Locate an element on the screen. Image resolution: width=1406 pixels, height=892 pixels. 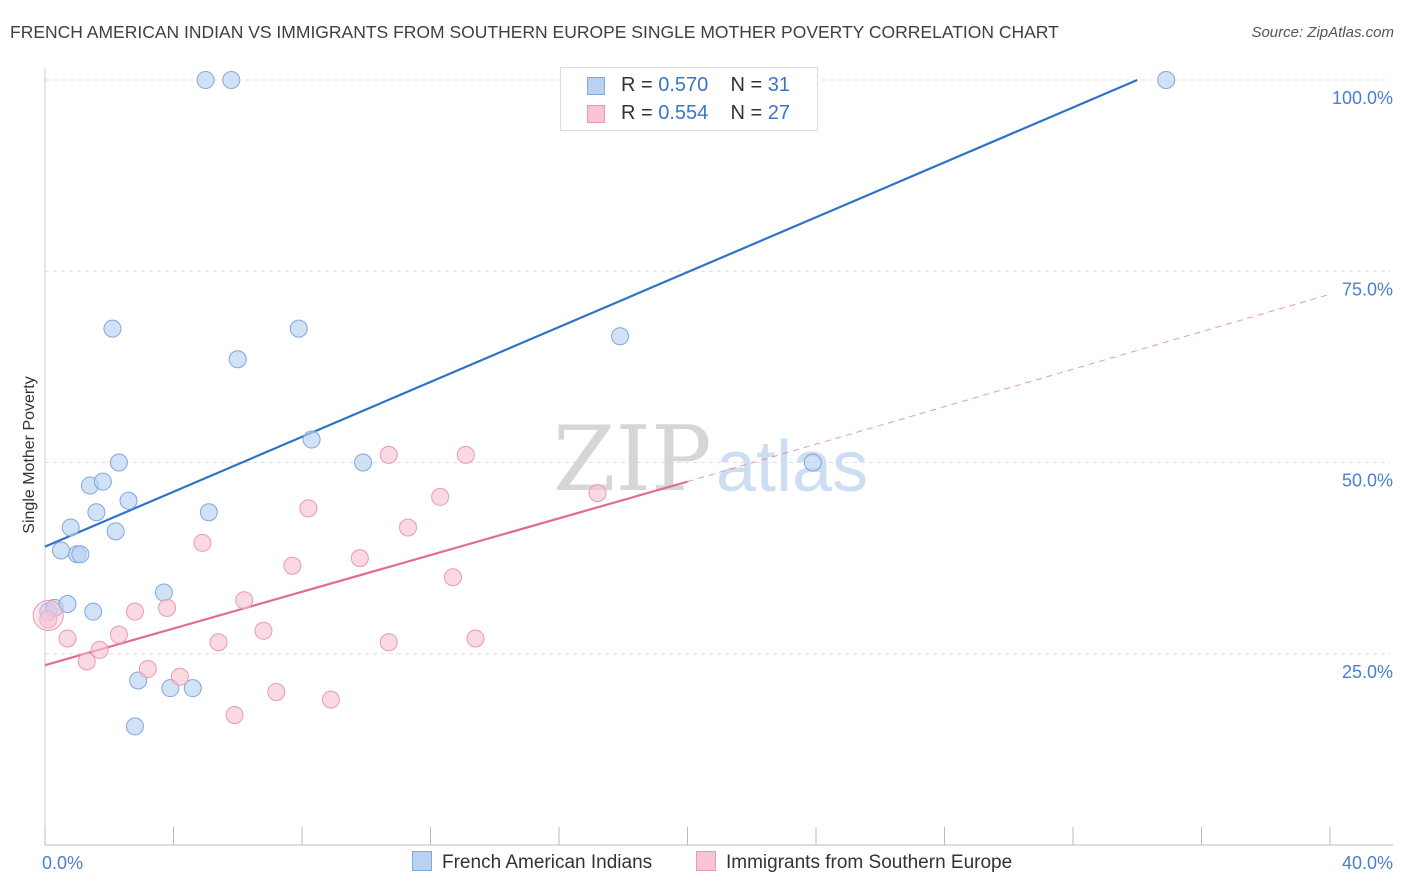
legend-label-french-american-indians: French American Indians is located at coordinates (547, 862).